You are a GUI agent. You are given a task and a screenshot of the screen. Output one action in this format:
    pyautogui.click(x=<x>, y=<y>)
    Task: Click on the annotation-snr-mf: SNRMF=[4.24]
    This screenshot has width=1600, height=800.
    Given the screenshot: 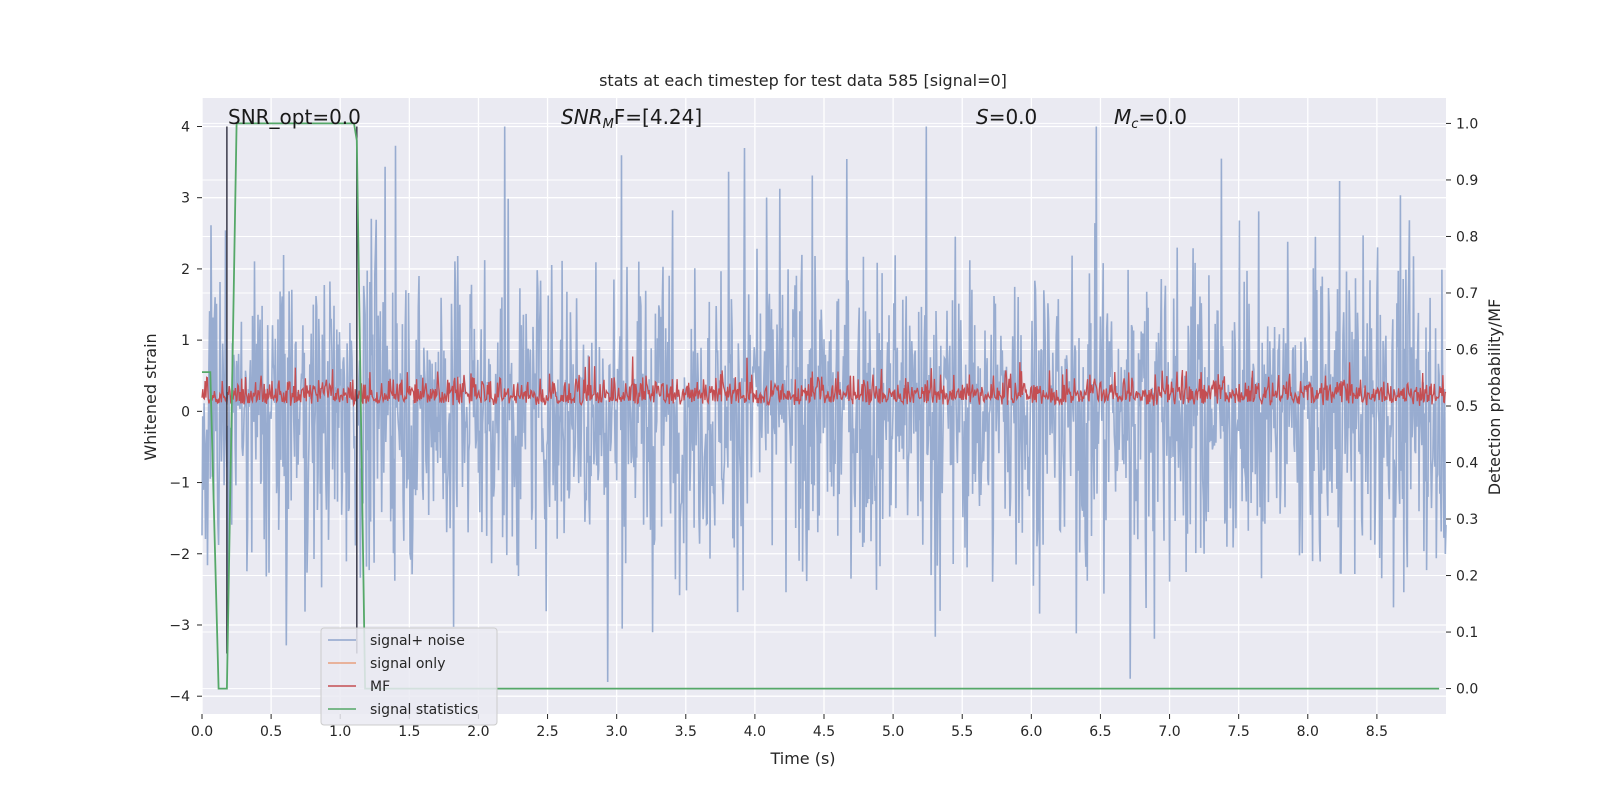 What is the action you would take?
    pyautogui.click(x=631, y=118)
    